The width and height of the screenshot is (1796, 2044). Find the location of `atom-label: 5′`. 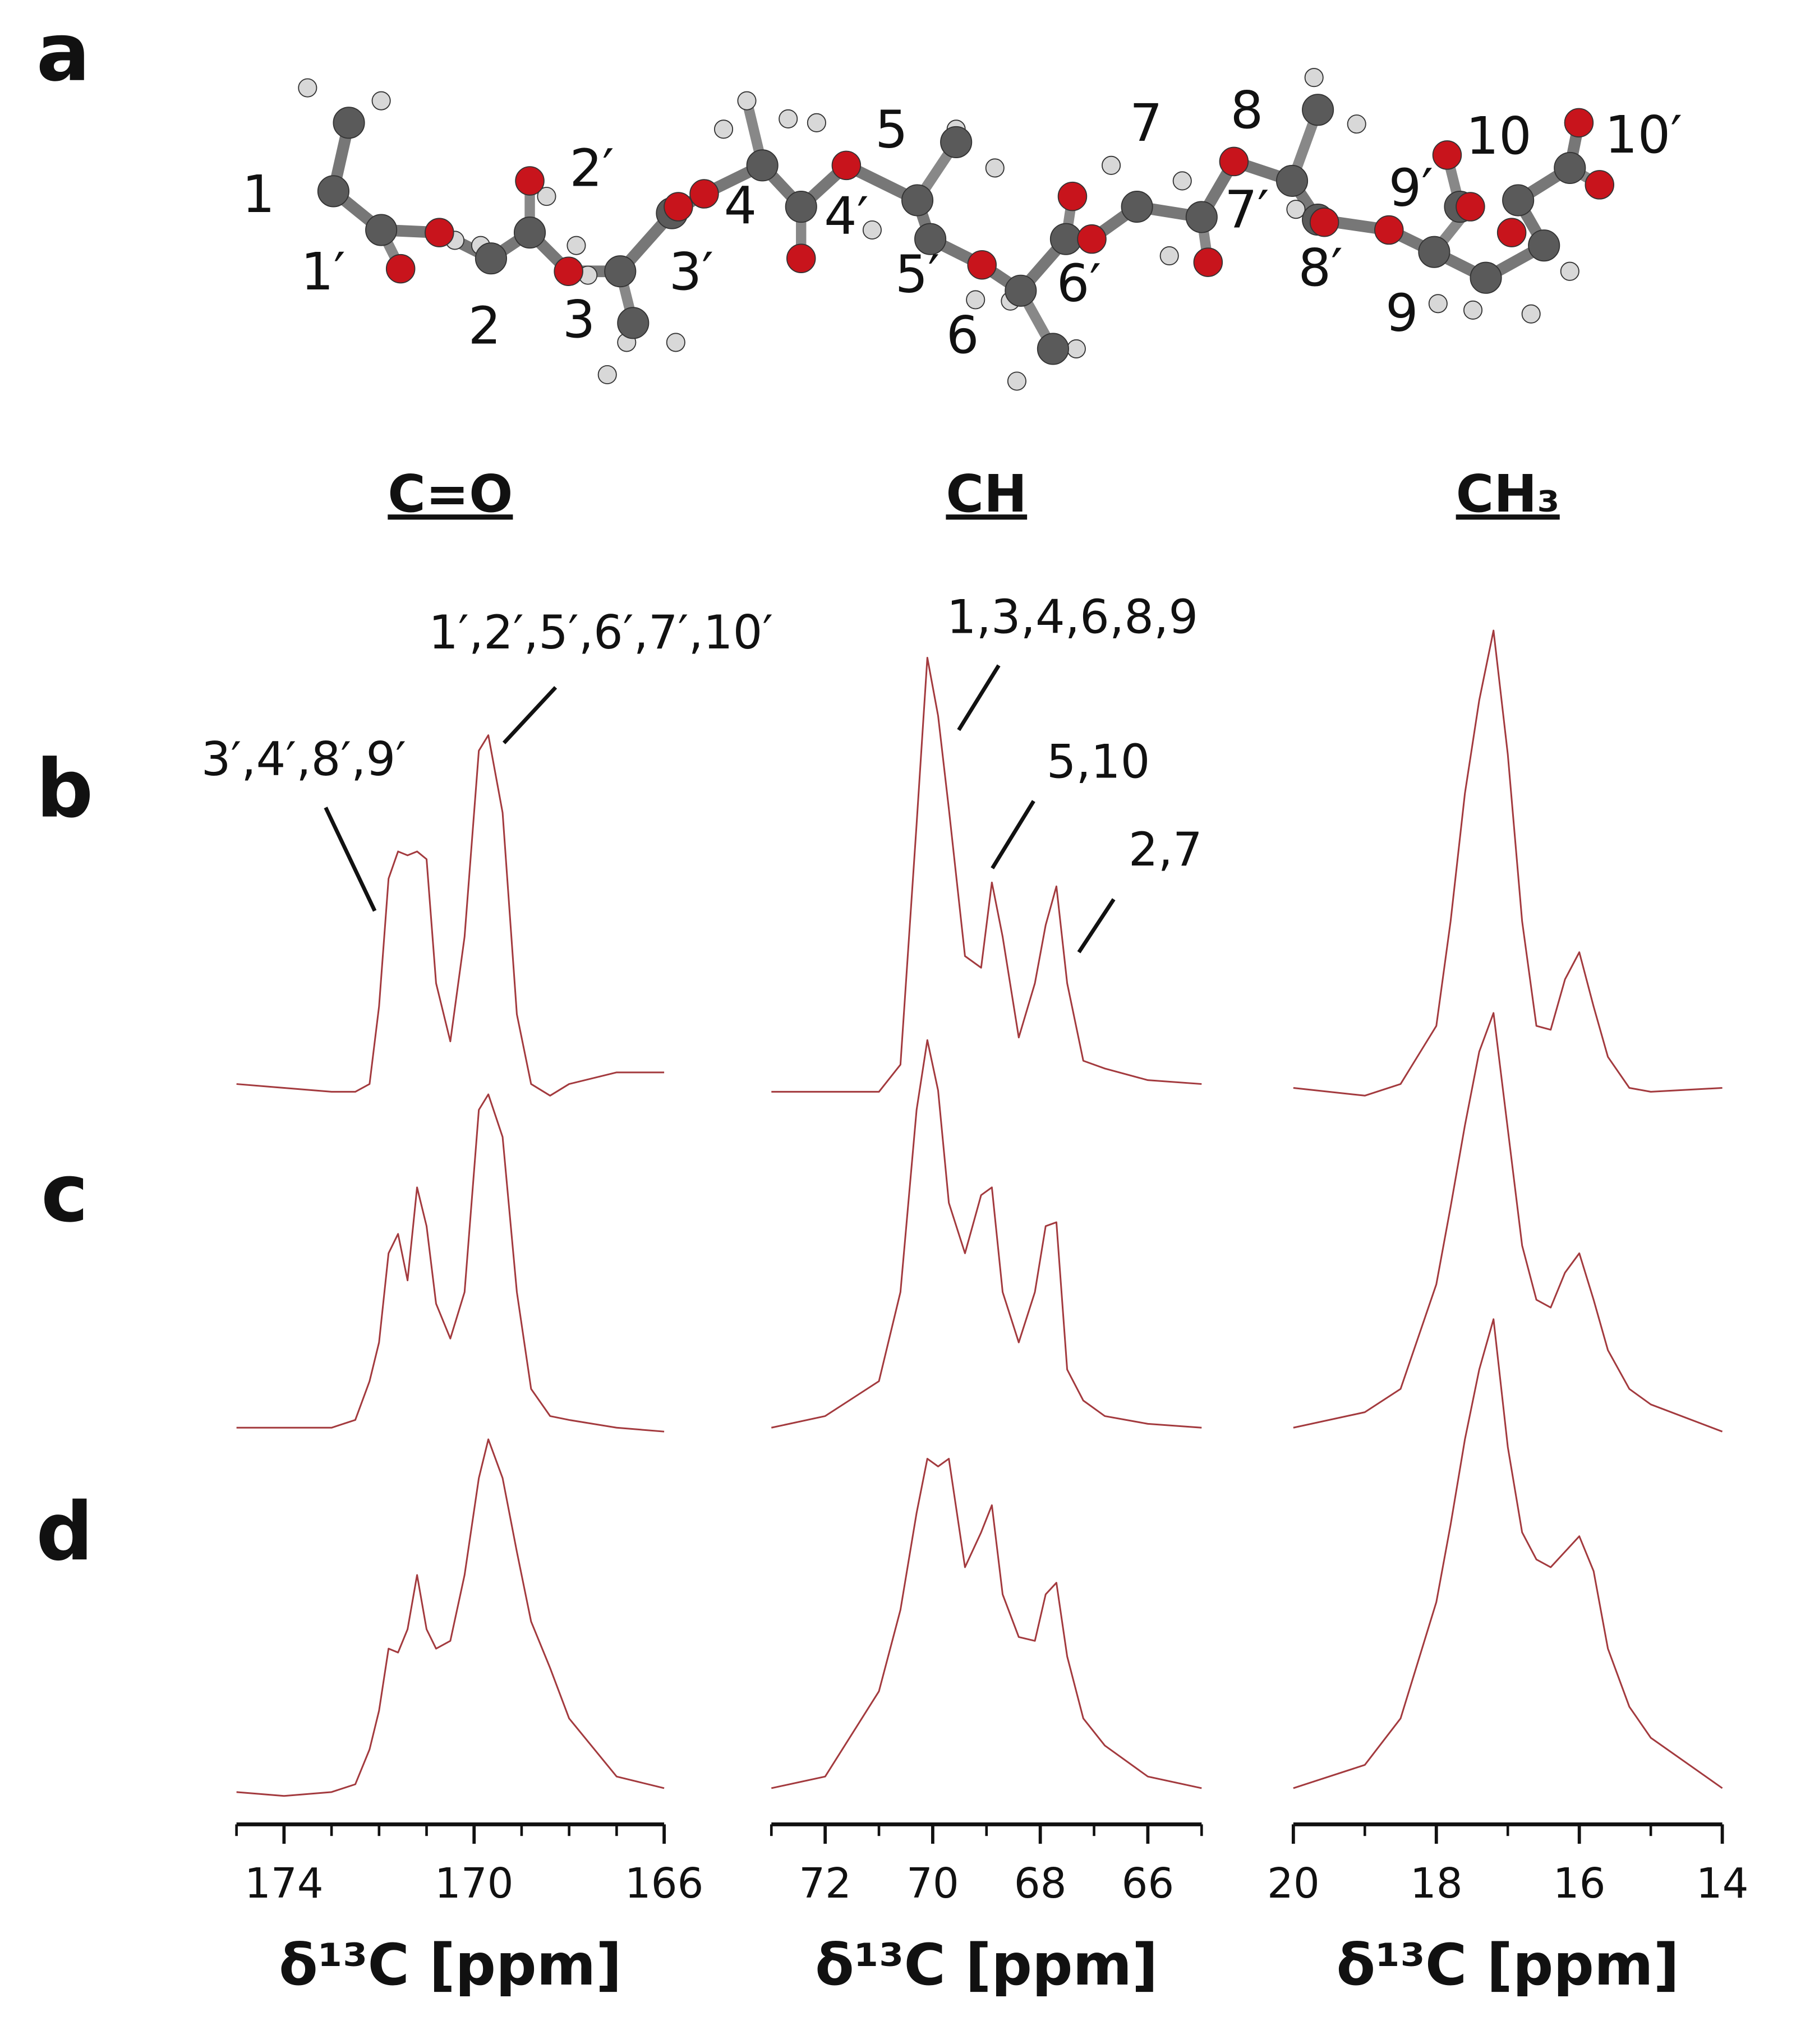

atom-label: 5′ is located at coordinates (917, 274).